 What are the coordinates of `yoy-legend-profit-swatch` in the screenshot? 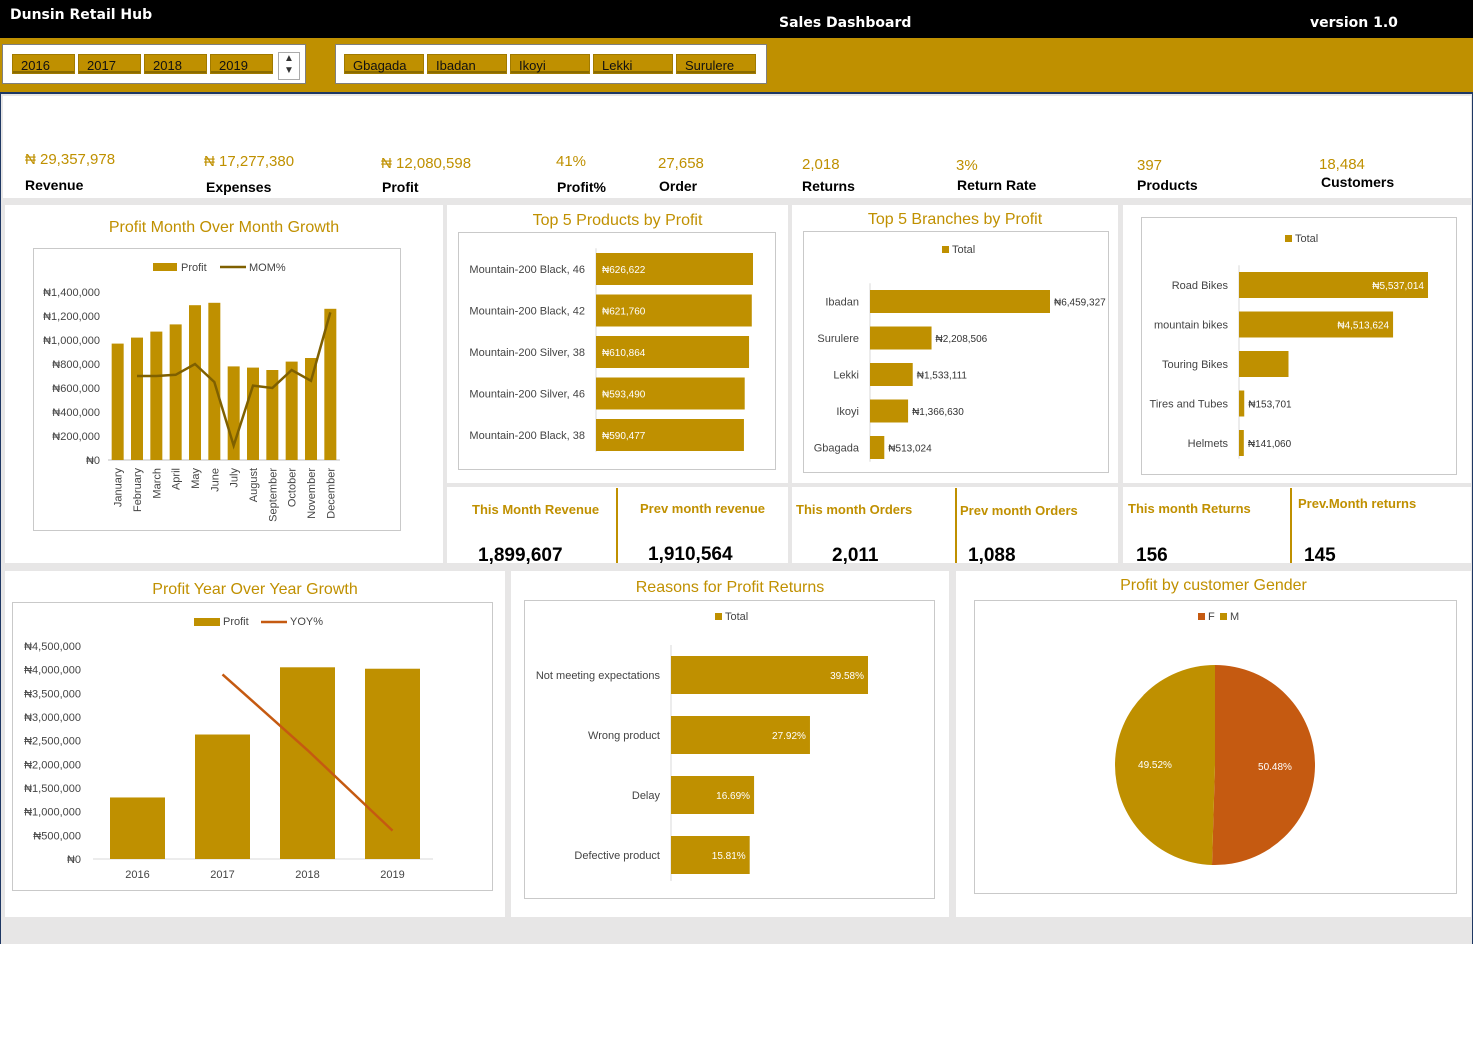 It's located at (207, 622).